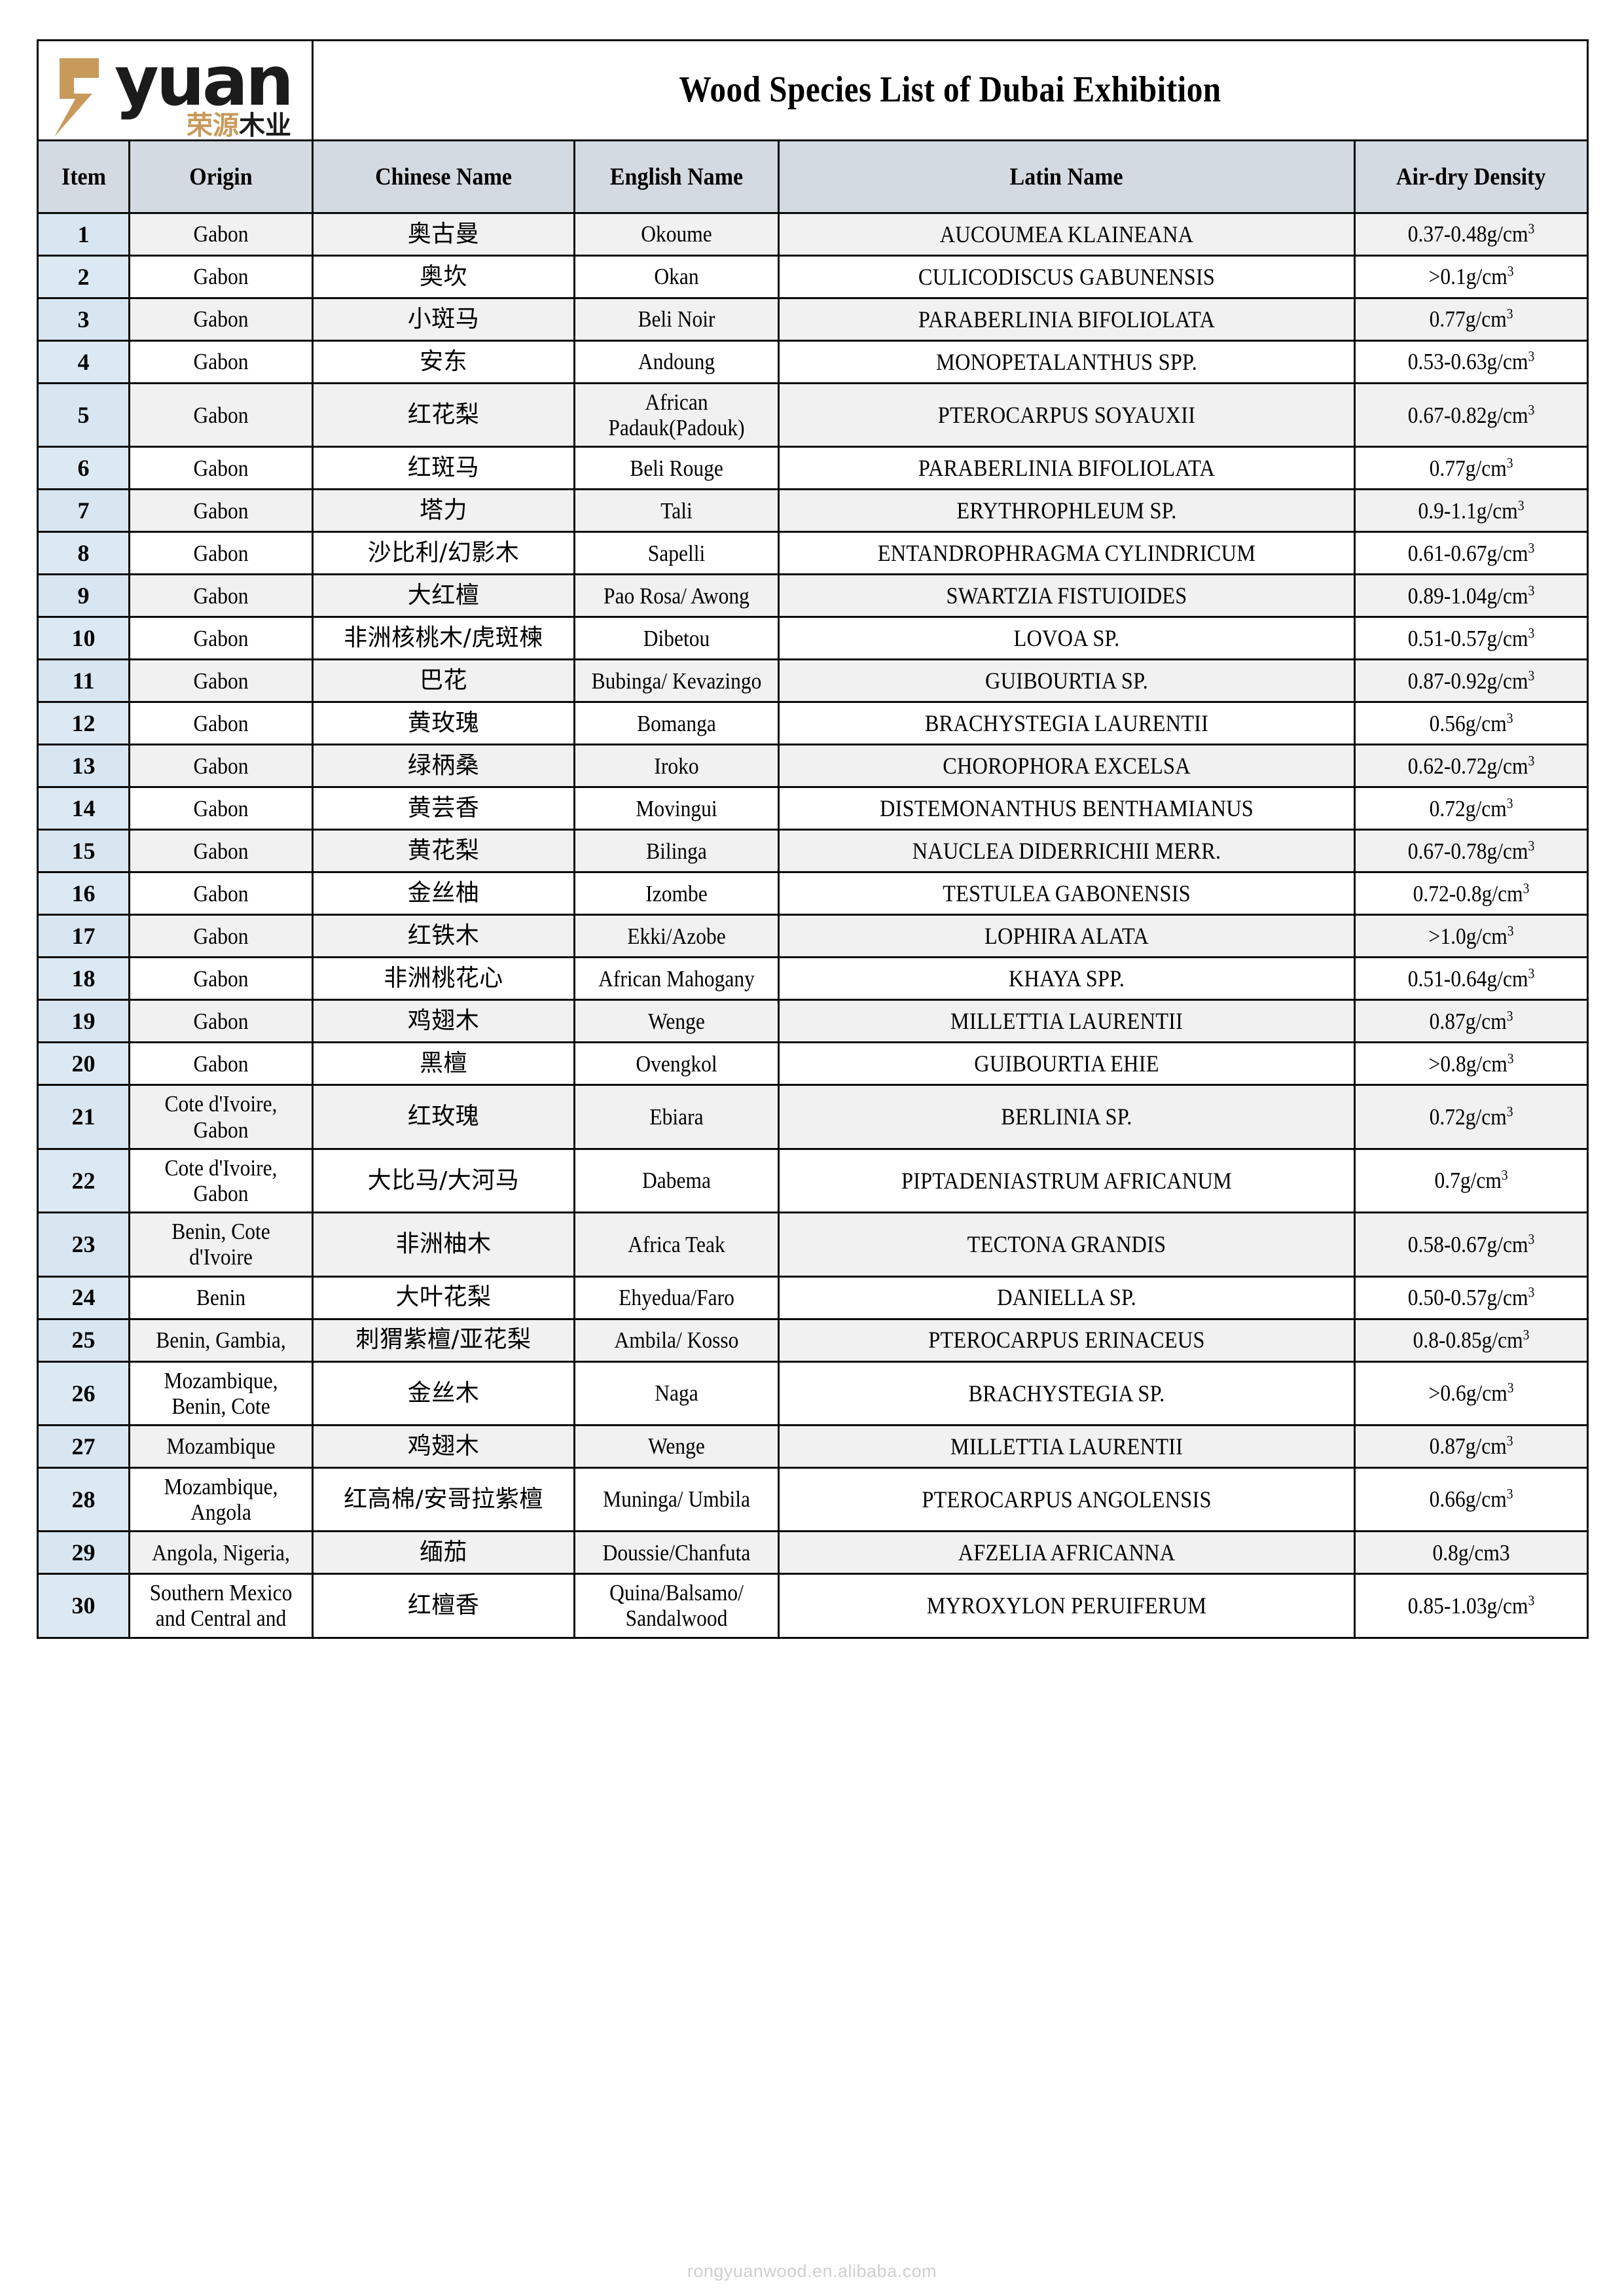 Image resolution: width=1624 pixels, height=2296 pixels. I want to click on column-header-latin: Latin Name, so click(1067, 176).